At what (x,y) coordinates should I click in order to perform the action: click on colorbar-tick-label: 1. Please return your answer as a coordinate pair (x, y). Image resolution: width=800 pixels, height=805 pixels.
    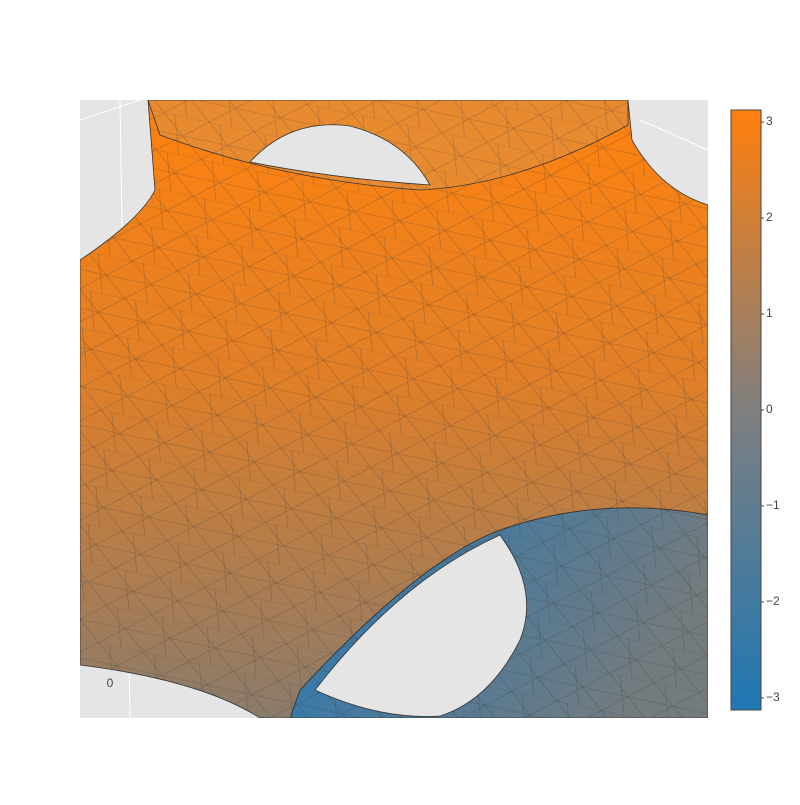
    Looking at the image, I should click on (769, 313).